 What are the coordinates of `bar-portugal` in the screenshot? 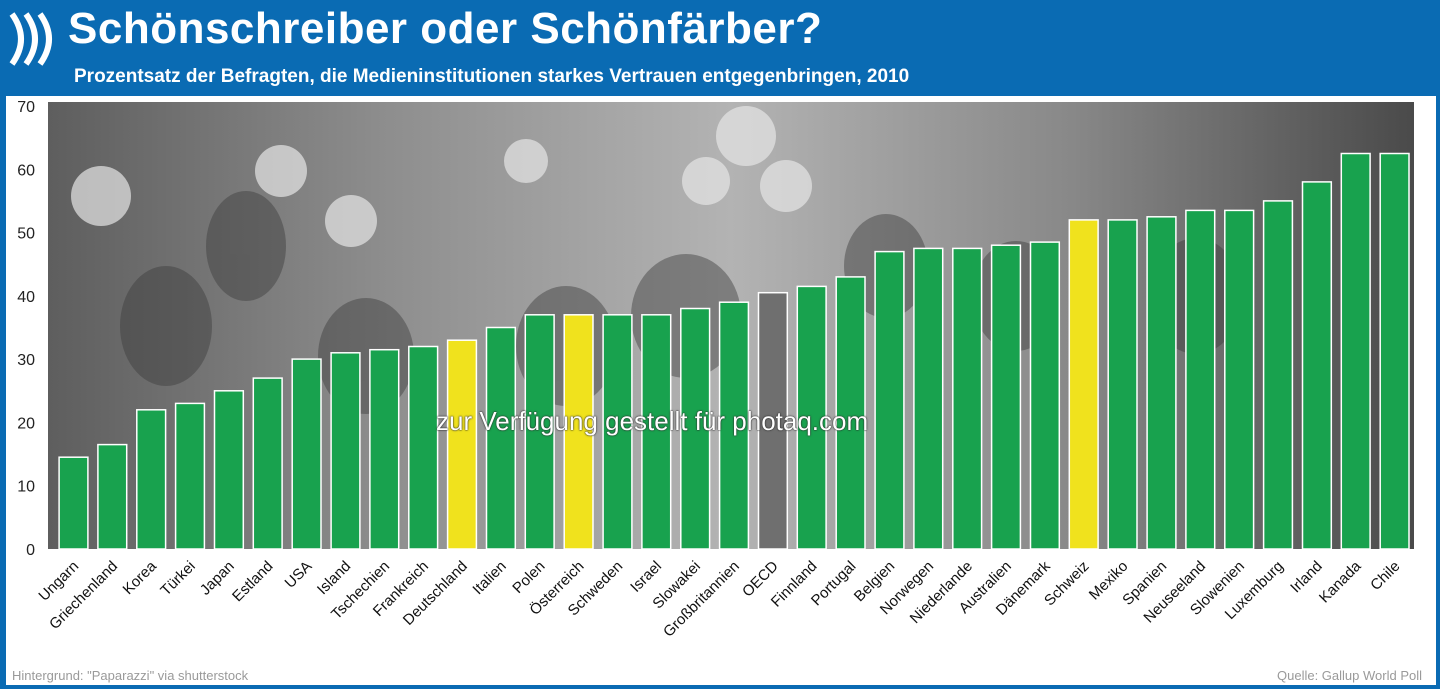 It's located at (850, 413).